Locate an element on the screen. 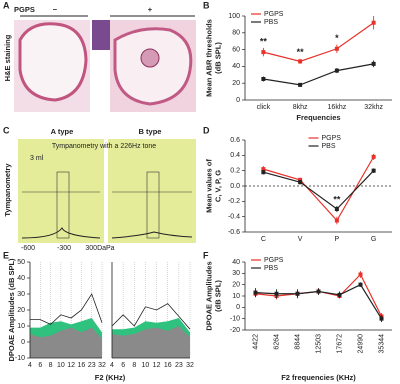  tymp-xtick: -600 is located at coordinates (28, 248).